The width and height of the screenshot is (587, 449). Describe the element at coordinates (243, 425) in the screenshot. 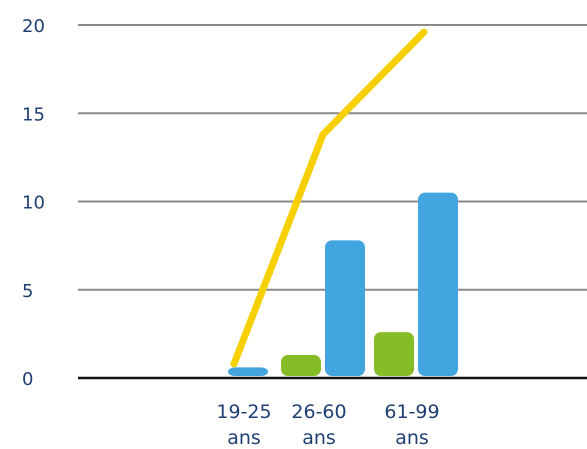

I see `x-tick-label: 19-25 ans` at that location.